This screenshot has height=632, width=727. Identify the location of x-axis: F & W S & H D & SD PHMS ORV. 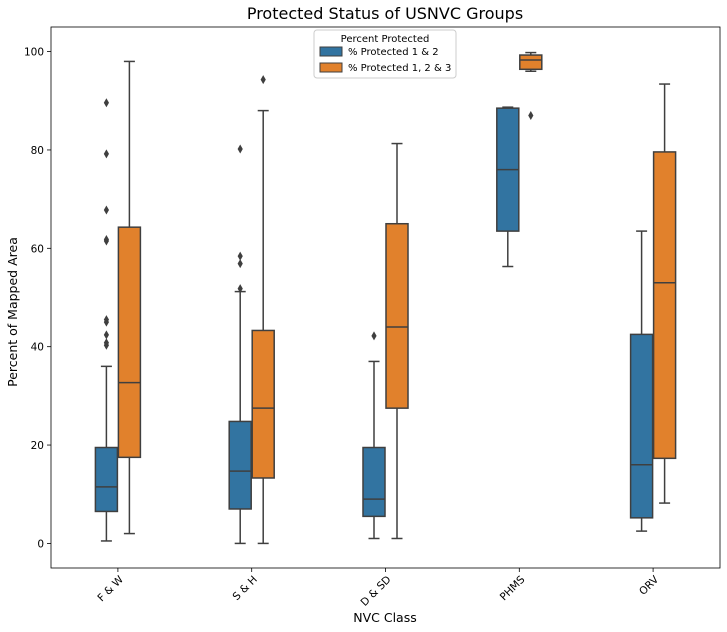
(378, 588).